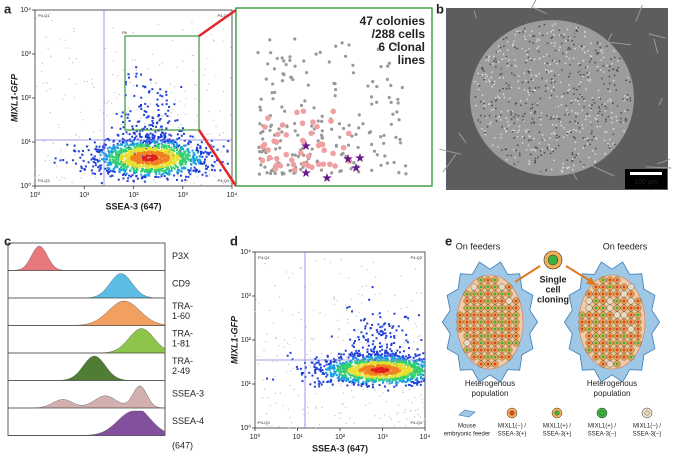  Describe the element at coordinates (181, 371) in the screenshot. I see `row-label: 2-49` at that location.